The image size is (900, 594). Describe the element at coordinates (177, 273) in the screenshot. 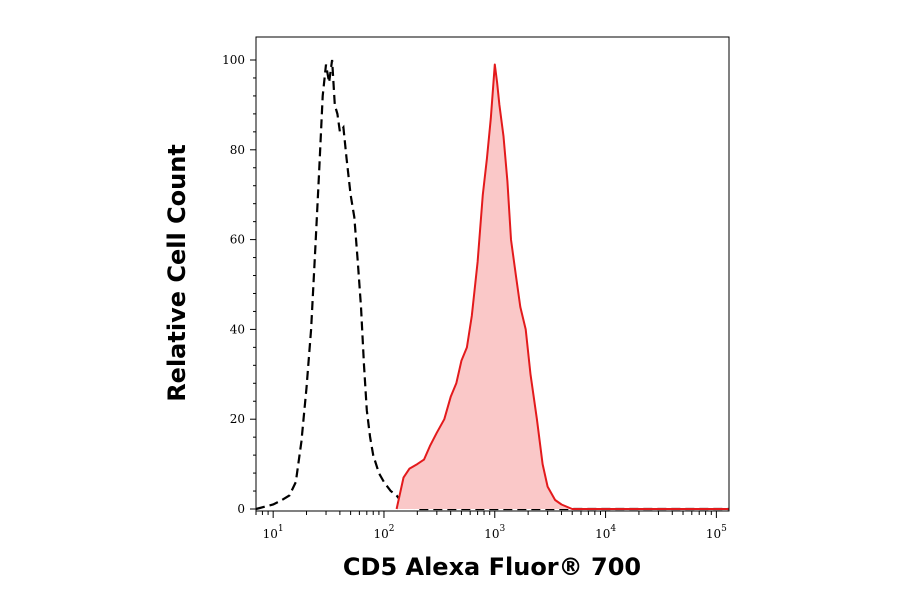

I see `y-axis-title: Relative Cell Count` at that location.